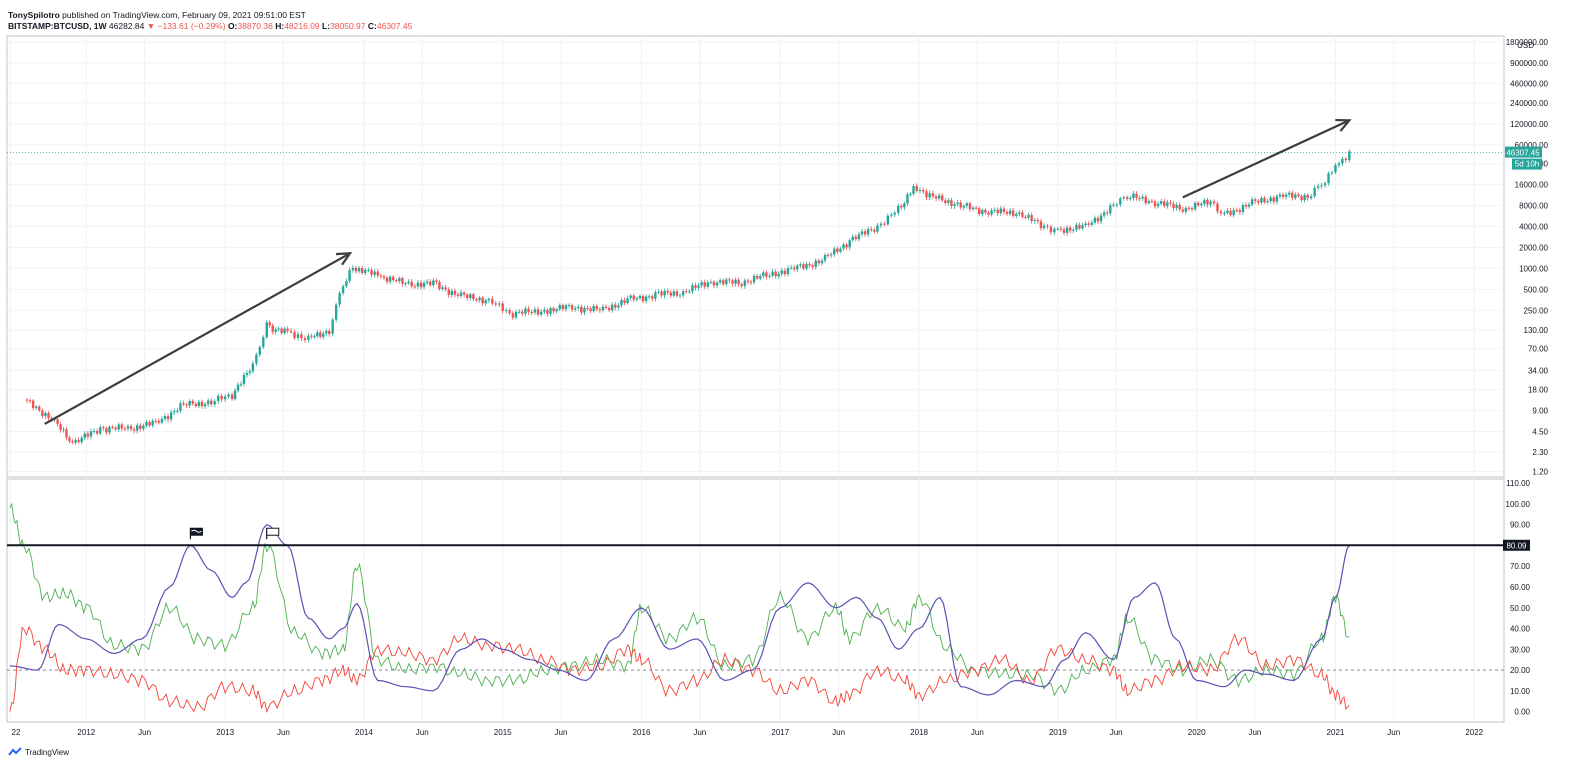 The image size is (1580, 772). What do you see at coordinates (34, 15) in the screenshot?
I see `author-name: TonySpilotro` at bounding box center [34, 15].